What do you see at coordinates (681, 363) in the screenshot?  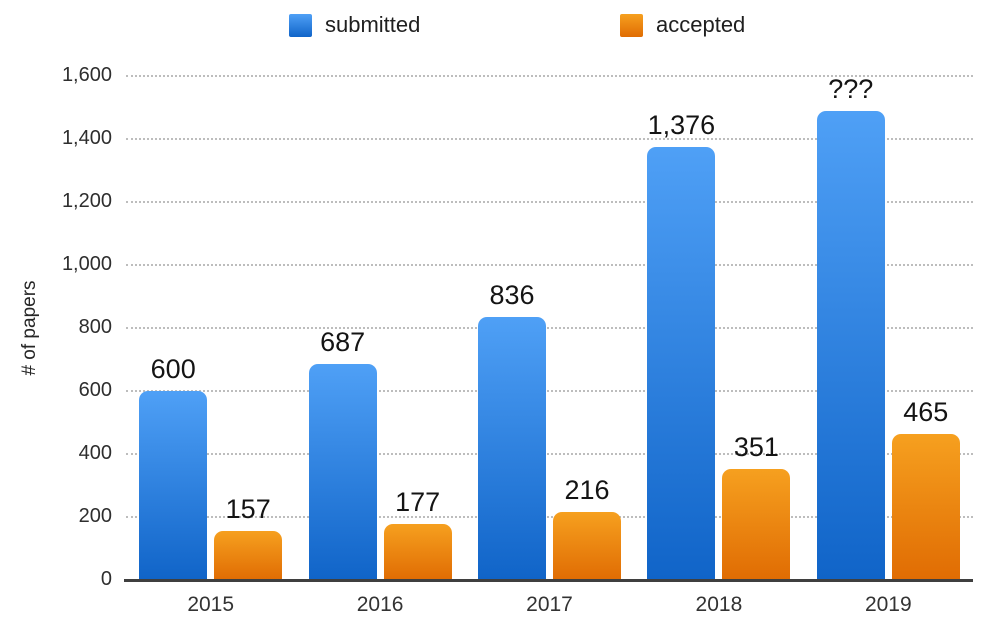 I see `bar-submitted-2018` at bounding box center [681, 363].